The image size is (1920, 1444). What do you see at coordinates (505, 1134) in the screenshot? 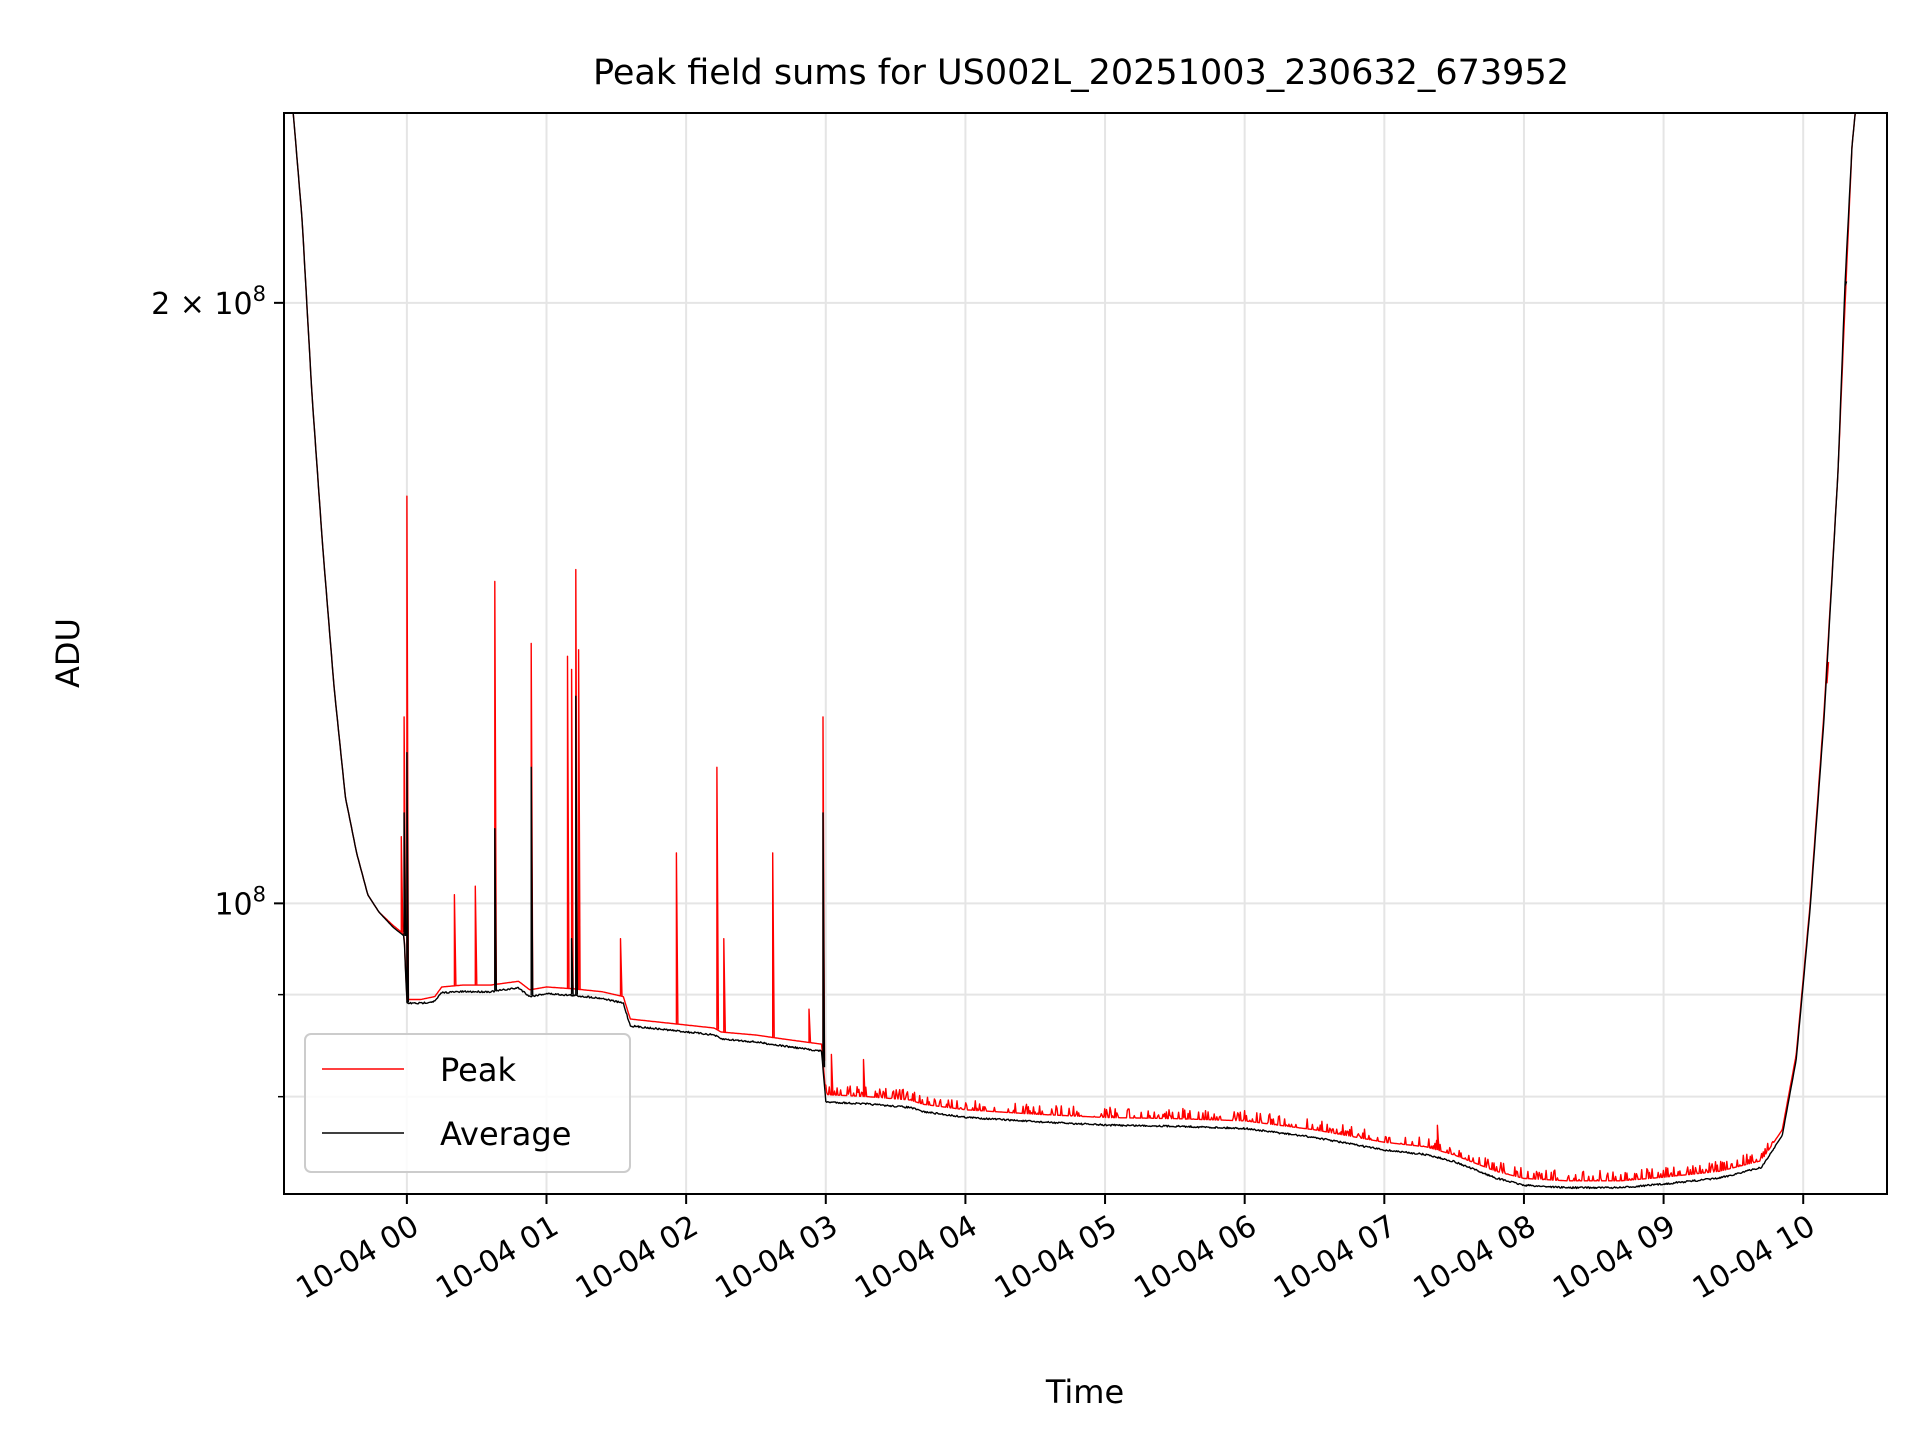
I see `legend-label-average: Average` at bounding box center [505, 1134].